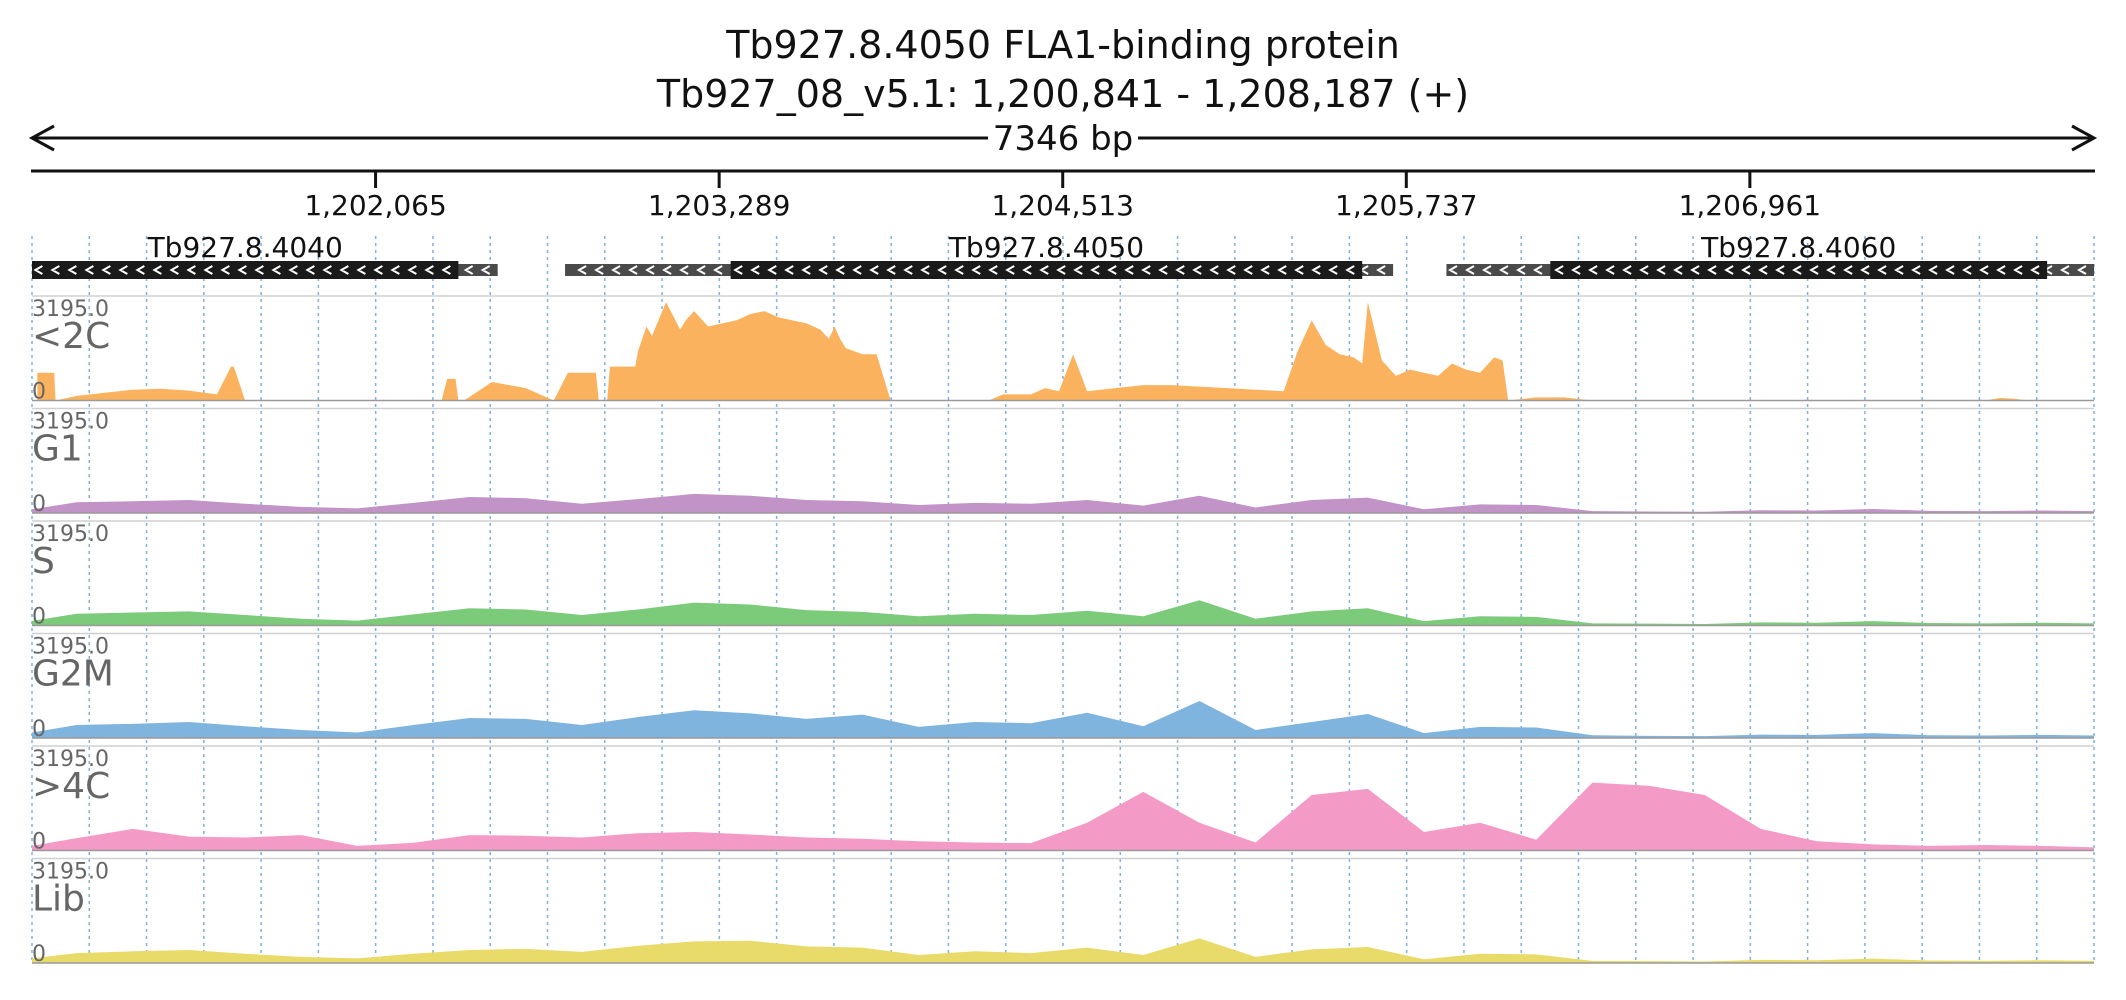 The width and height of the screenshot is (2126, 1000). What do you see at coordinates (1062, 205) in the screenshot?
I see `tick-label: 1,204,513` at bounding box center [1062, 205].